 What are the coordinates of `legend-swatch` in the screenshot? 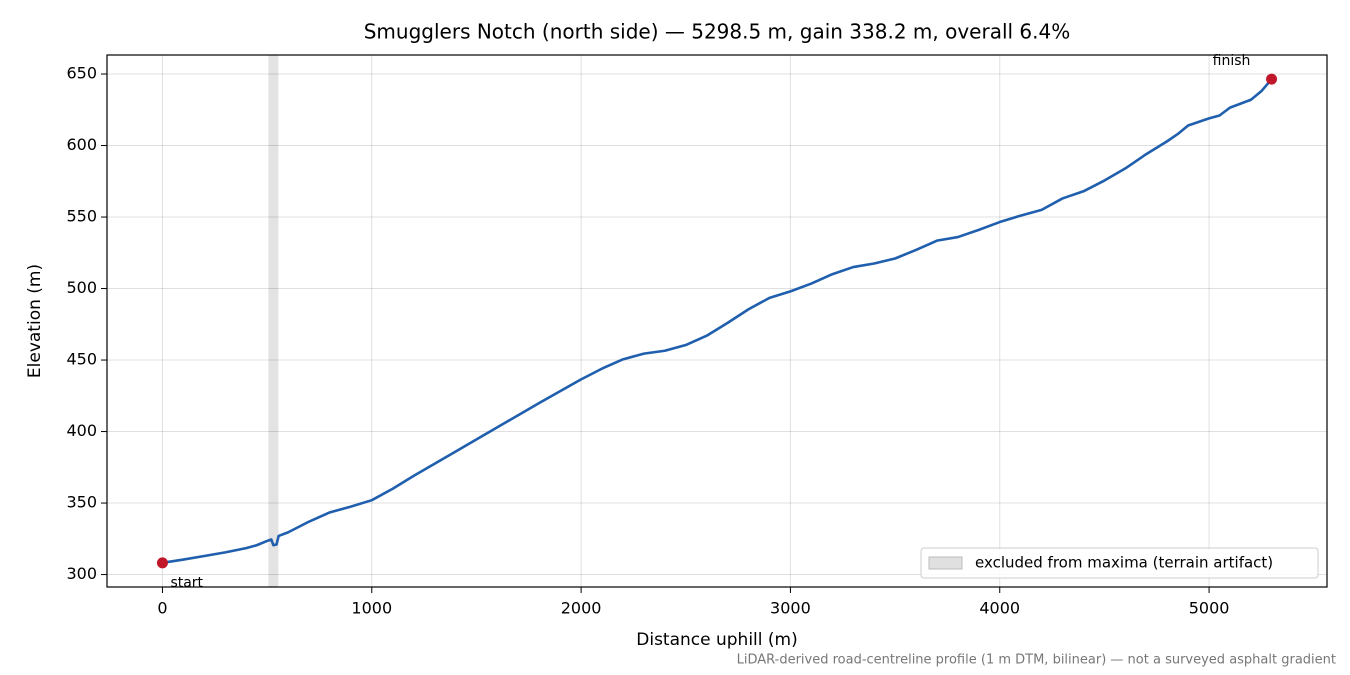 It's located at (945, 563).